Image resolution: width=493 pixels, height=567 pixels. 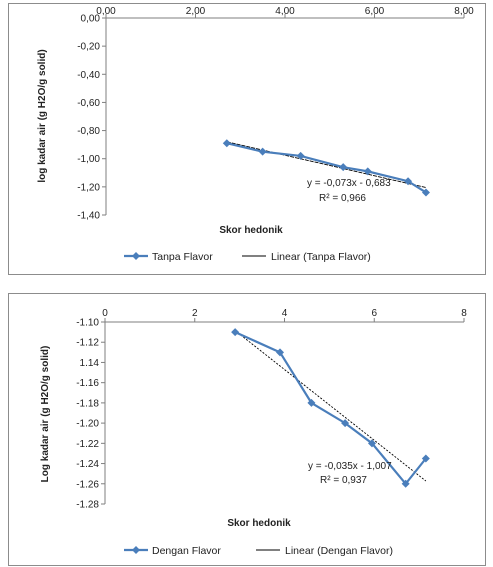 What do you see at coordinates (182, 257) in the screenshot?
I see `legend-series-label: Tanpa Flavor` at bounding box center [182, 257].